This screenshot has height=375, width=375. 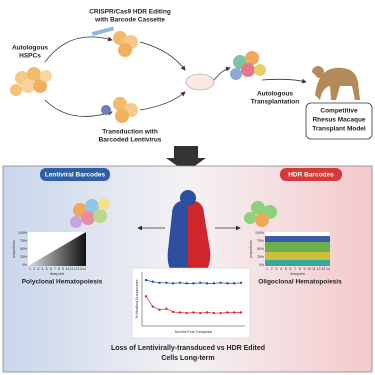 I want to click on hdr-tag, so click(x=311, y=174).